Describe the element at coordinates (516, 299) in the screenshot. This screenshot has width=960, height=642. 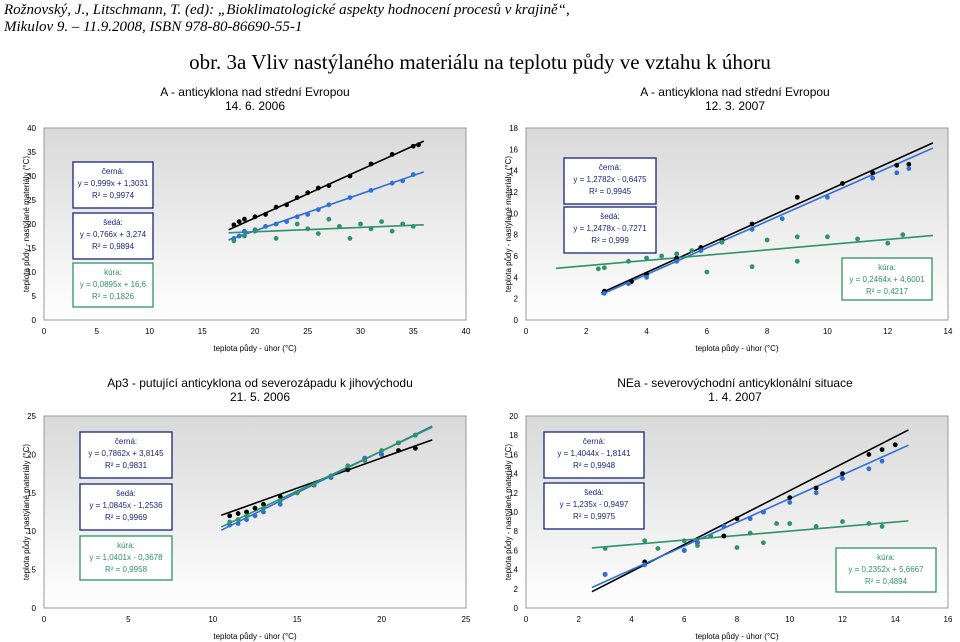
I see `chart2-y-tick-label: 2` at that location.